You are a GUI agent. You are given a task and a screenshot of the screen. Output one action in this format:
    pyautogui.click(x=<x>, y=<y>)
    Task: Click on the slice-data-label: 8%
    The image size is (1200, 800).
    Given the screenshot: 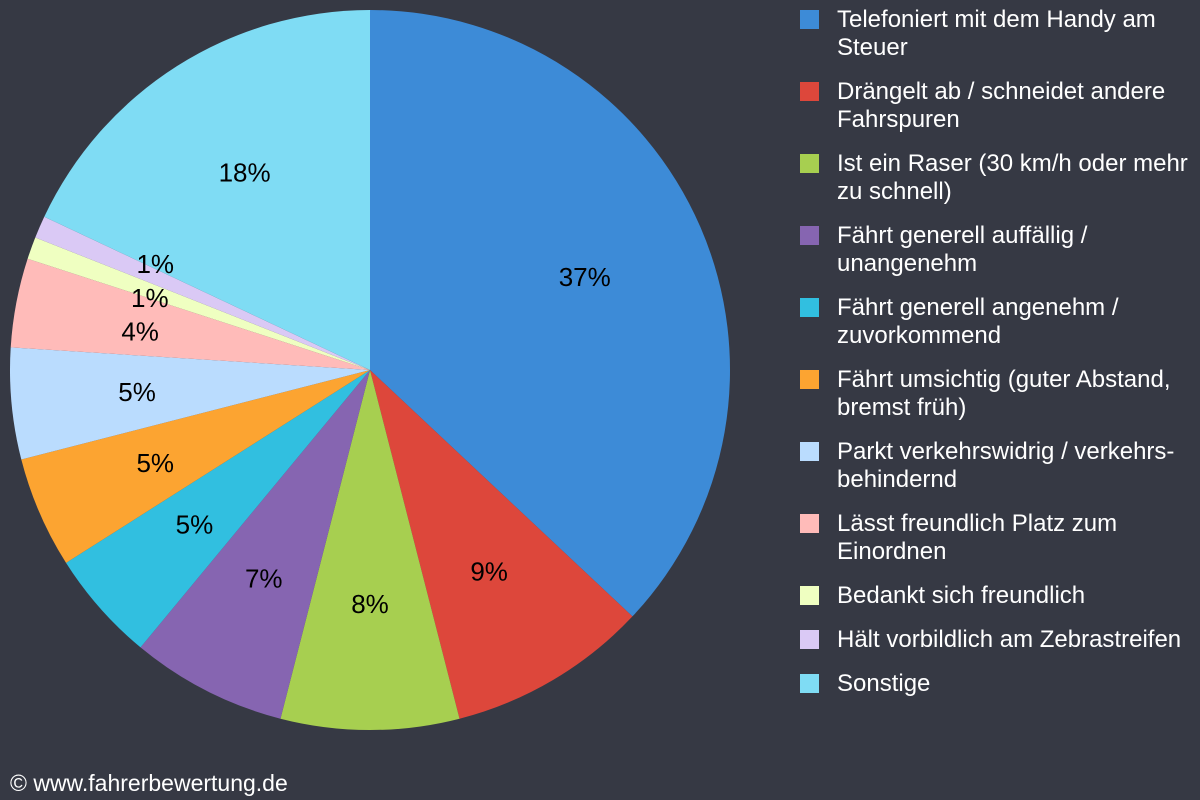 What is the action you would take?
    pyautogui.click(x=370, y=604)
    